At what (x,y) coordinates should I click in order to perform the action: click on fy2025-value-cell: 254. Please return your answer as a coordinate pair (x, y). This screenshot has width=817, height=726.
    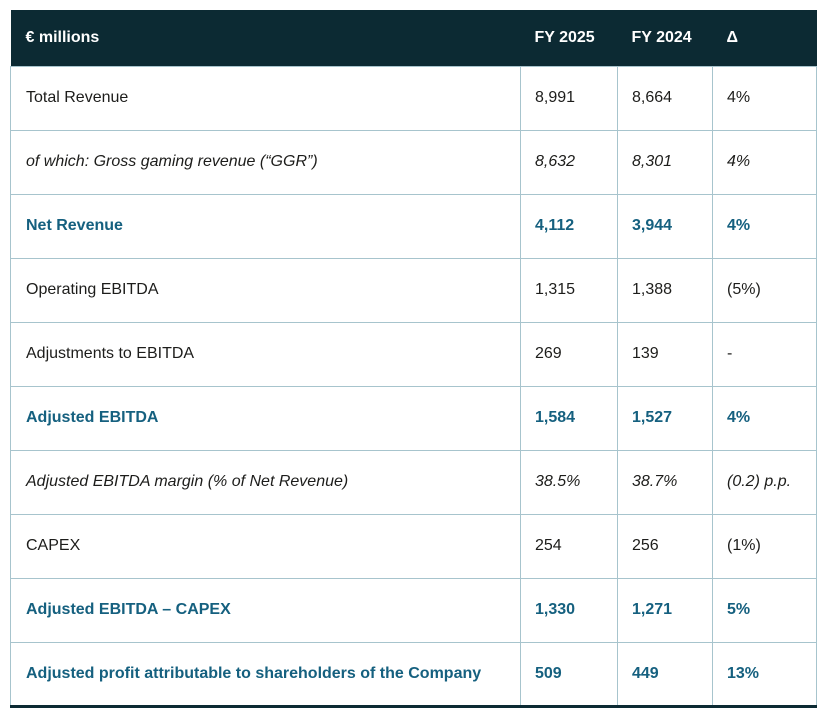
    Looking at the image, I should click on (569, 546).